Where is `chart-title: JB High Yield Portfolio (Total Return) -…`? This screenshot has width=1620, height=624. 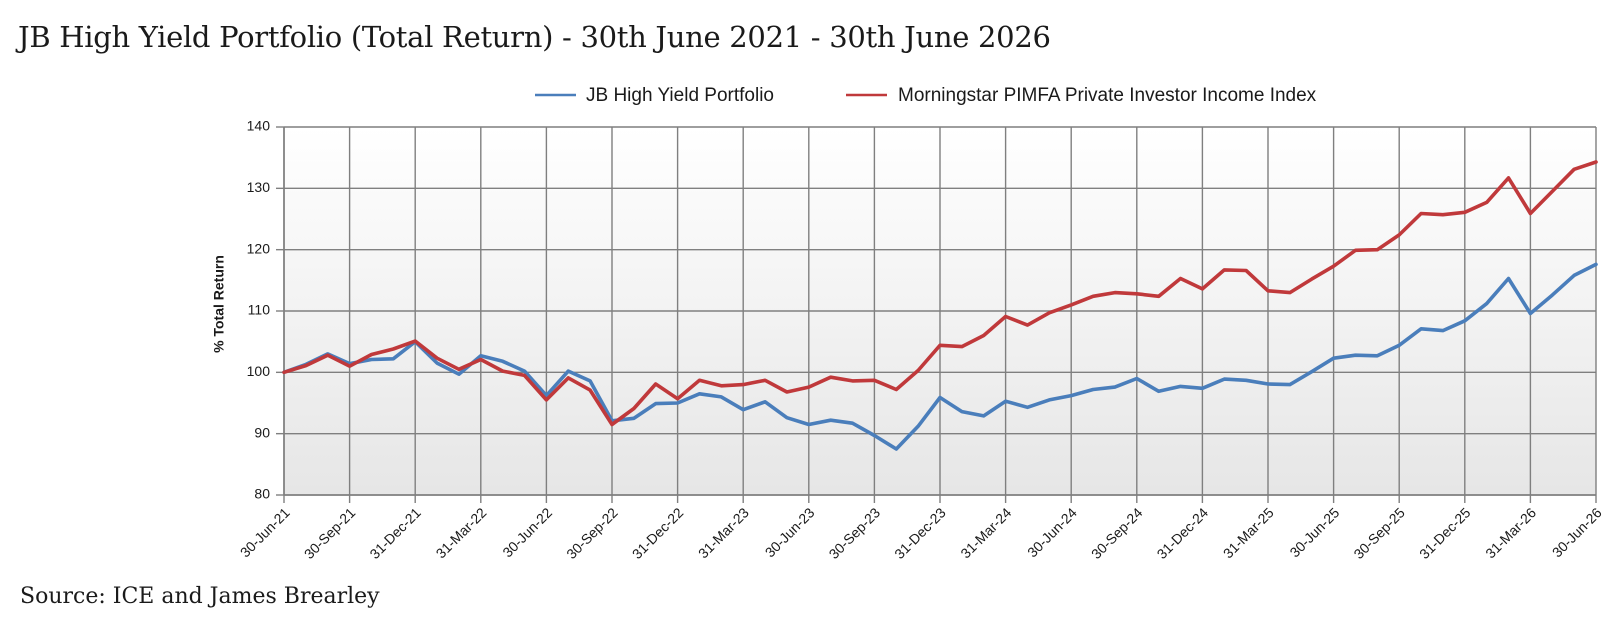 chart-title: JB High Yield Portfolio (Total Return) -… is located at coordinates (534, 37).